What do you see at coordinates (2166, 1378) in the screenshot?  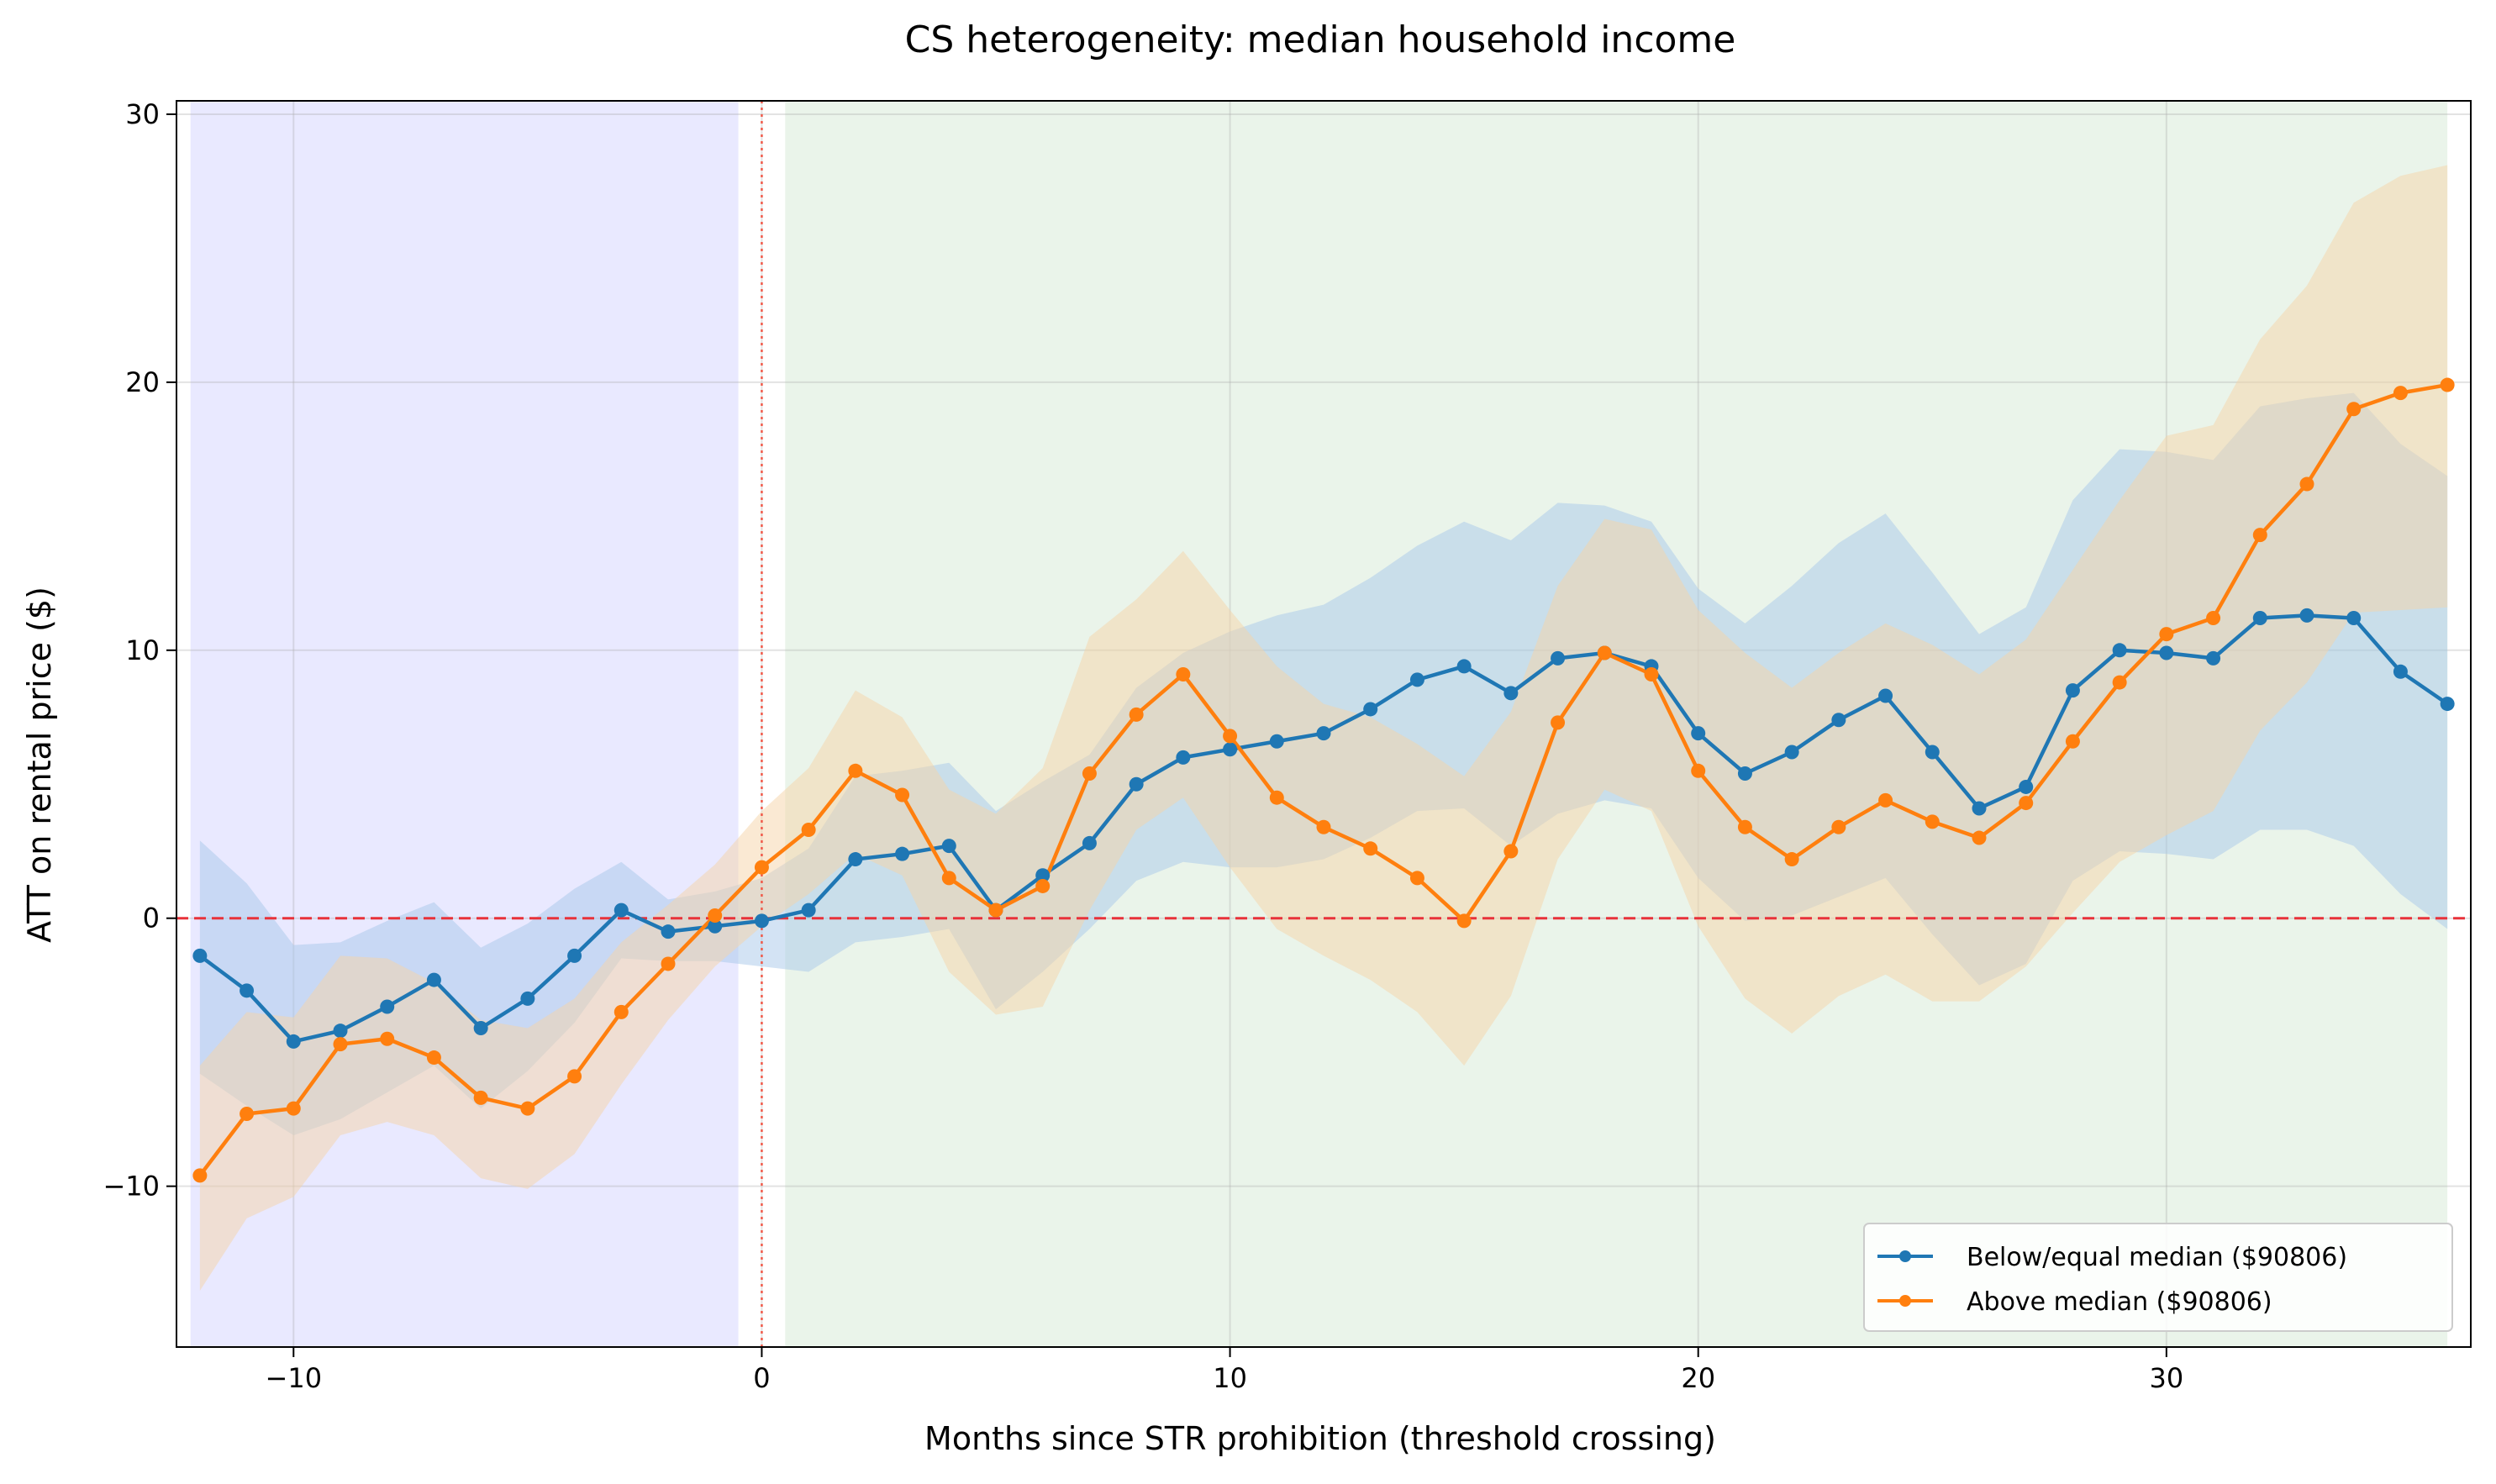 I see `x-tick-label: 30` at bounding box center [2166, 1378].